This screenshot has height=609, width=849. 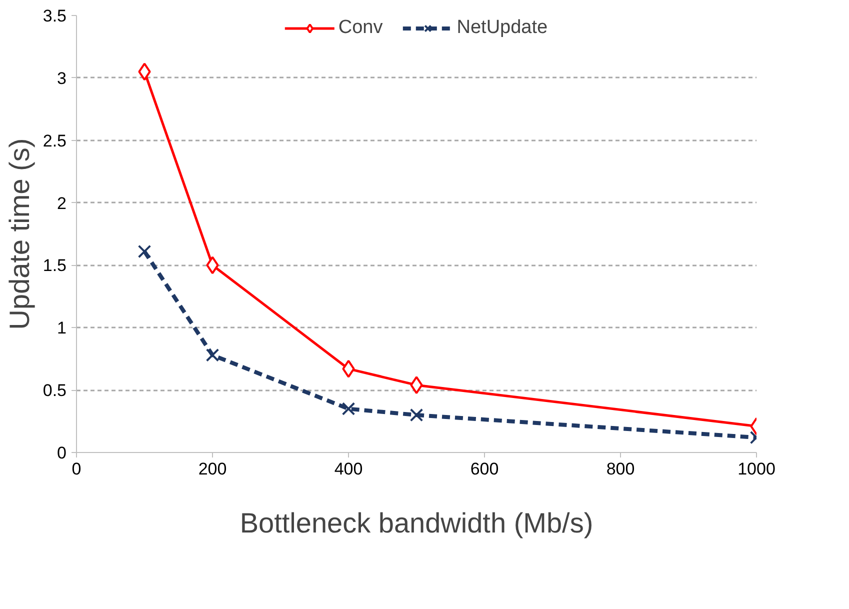 I want to click on y-tick-label: 1.5, so click(x=54, y=266).